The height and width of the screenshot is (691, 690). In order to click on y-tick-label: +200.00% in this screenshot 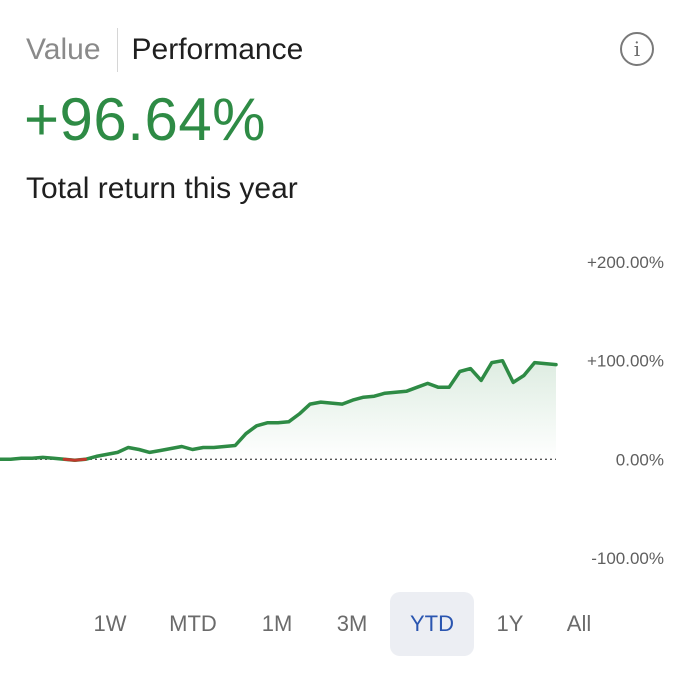, I will do `click(625, 262)`.